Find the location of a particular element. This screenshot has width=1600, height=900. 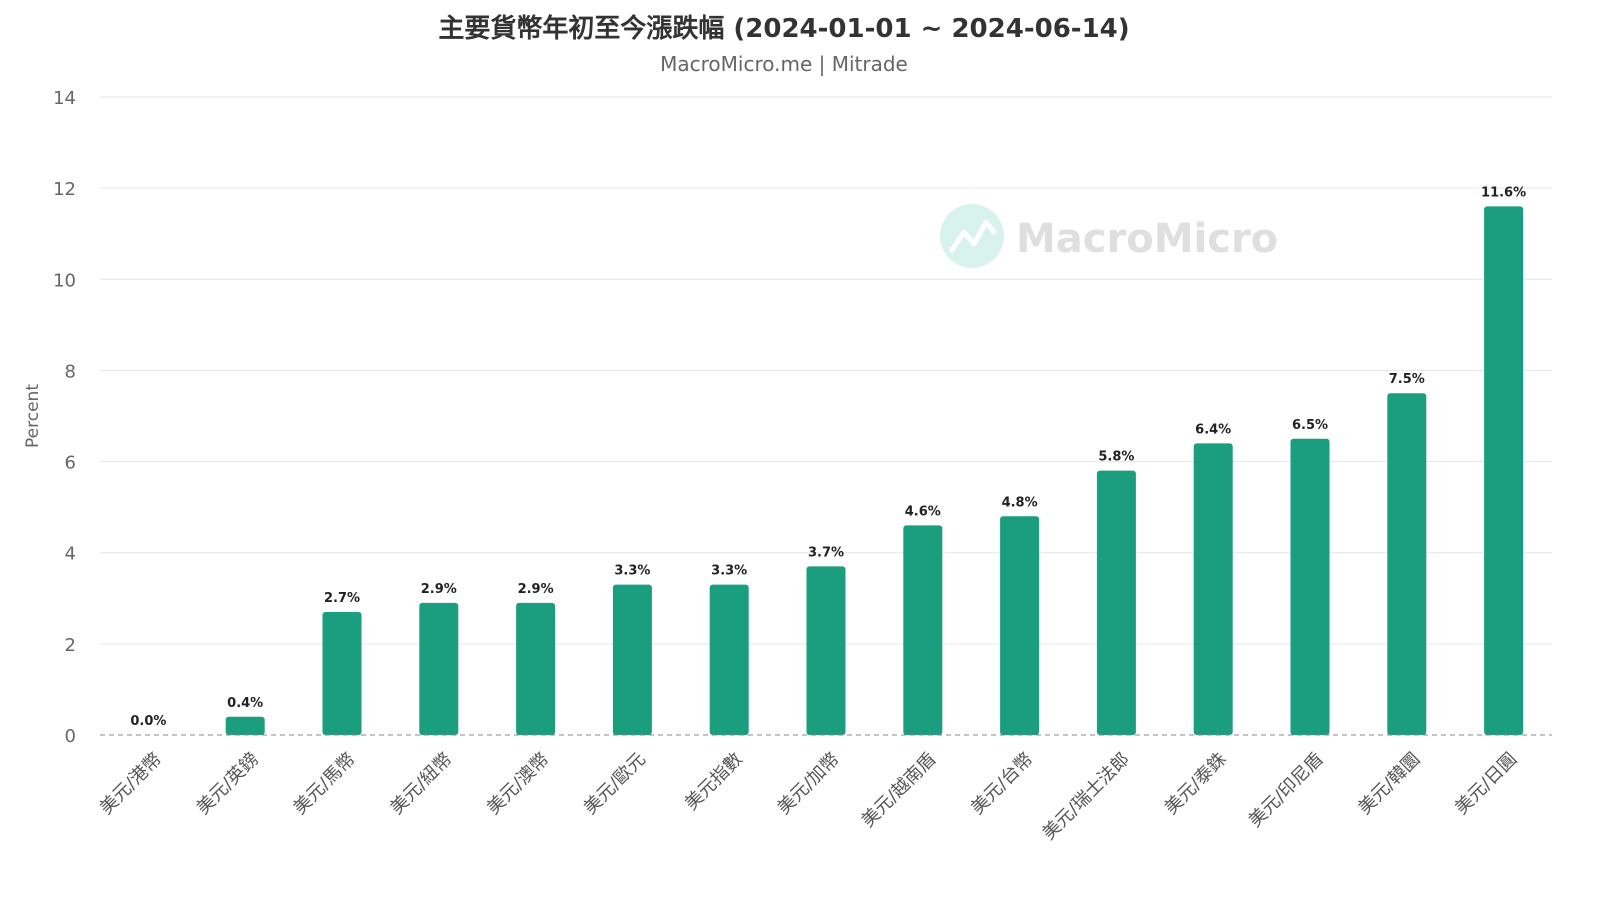

x-tick-label: 美元/台幣 is located at coordinates (1002, 784).